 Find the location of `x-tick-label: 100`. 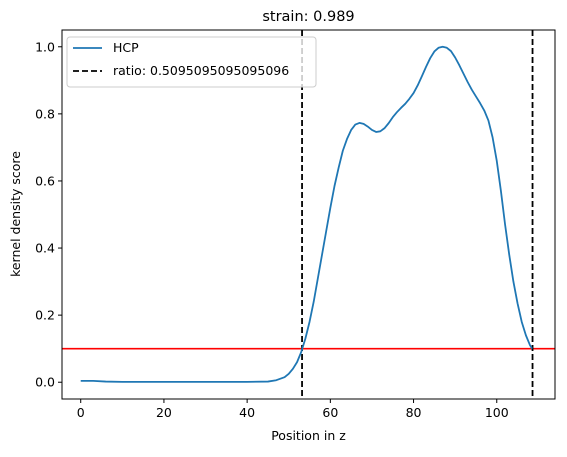

x-tick-label: 100 is located at coordinates (497, 412).